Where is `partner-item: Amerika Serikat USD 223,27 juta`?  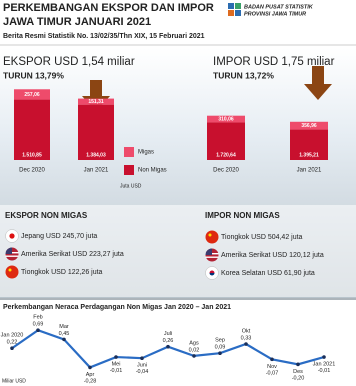
partner-item: Amerika Serikat USD 223,27 juta is located at coordinates (72, 254).